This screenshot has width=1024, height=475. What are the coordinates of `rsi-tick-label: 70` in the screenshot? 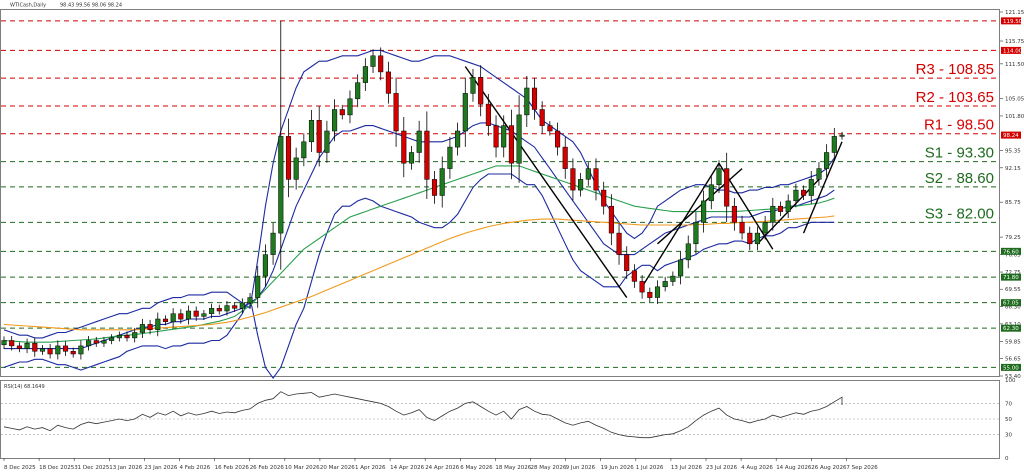 It's located at (1008, 404).